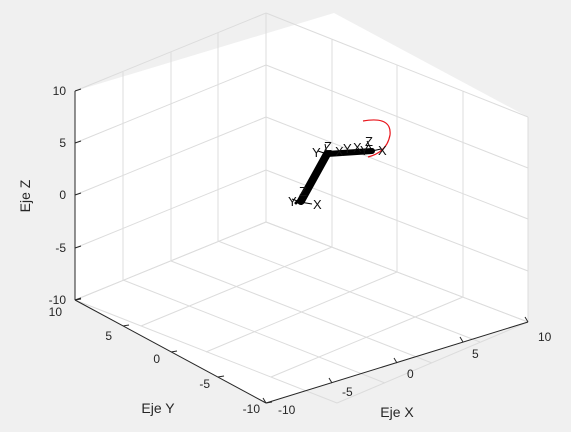 This screenshot has width=571, height=432. I want to click on frame-axes, so click(336, 172).